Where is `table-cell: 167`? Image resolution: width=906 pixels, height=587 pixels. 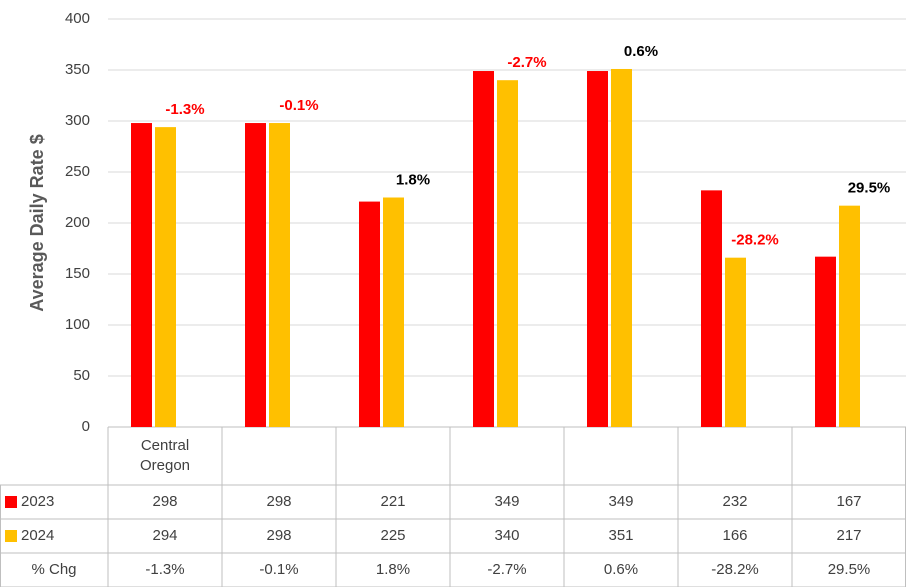 table-cell: 167 is located at coordinates (848, 501).